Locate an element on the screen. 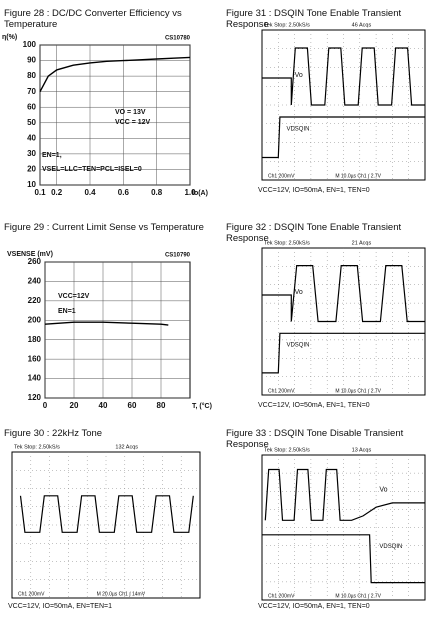  x-tick-label: 1.0 is located at coordinates (190, 192).